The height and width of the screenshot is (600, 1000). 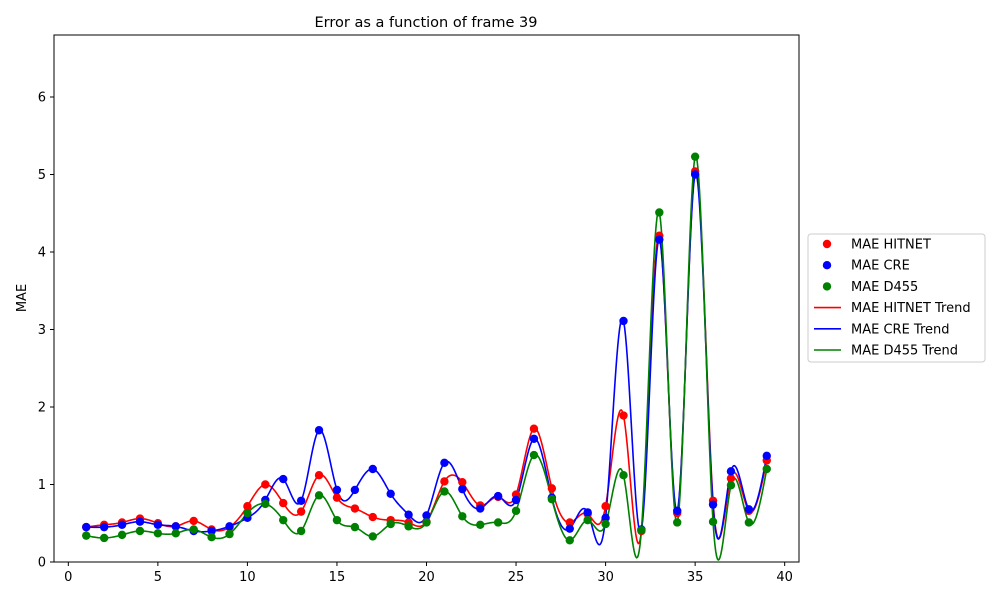 What do you see at coordinates (880, 266) in the screenshot?
I see `legend-label-1: MAE CRE` at bounding box center [880, 266].